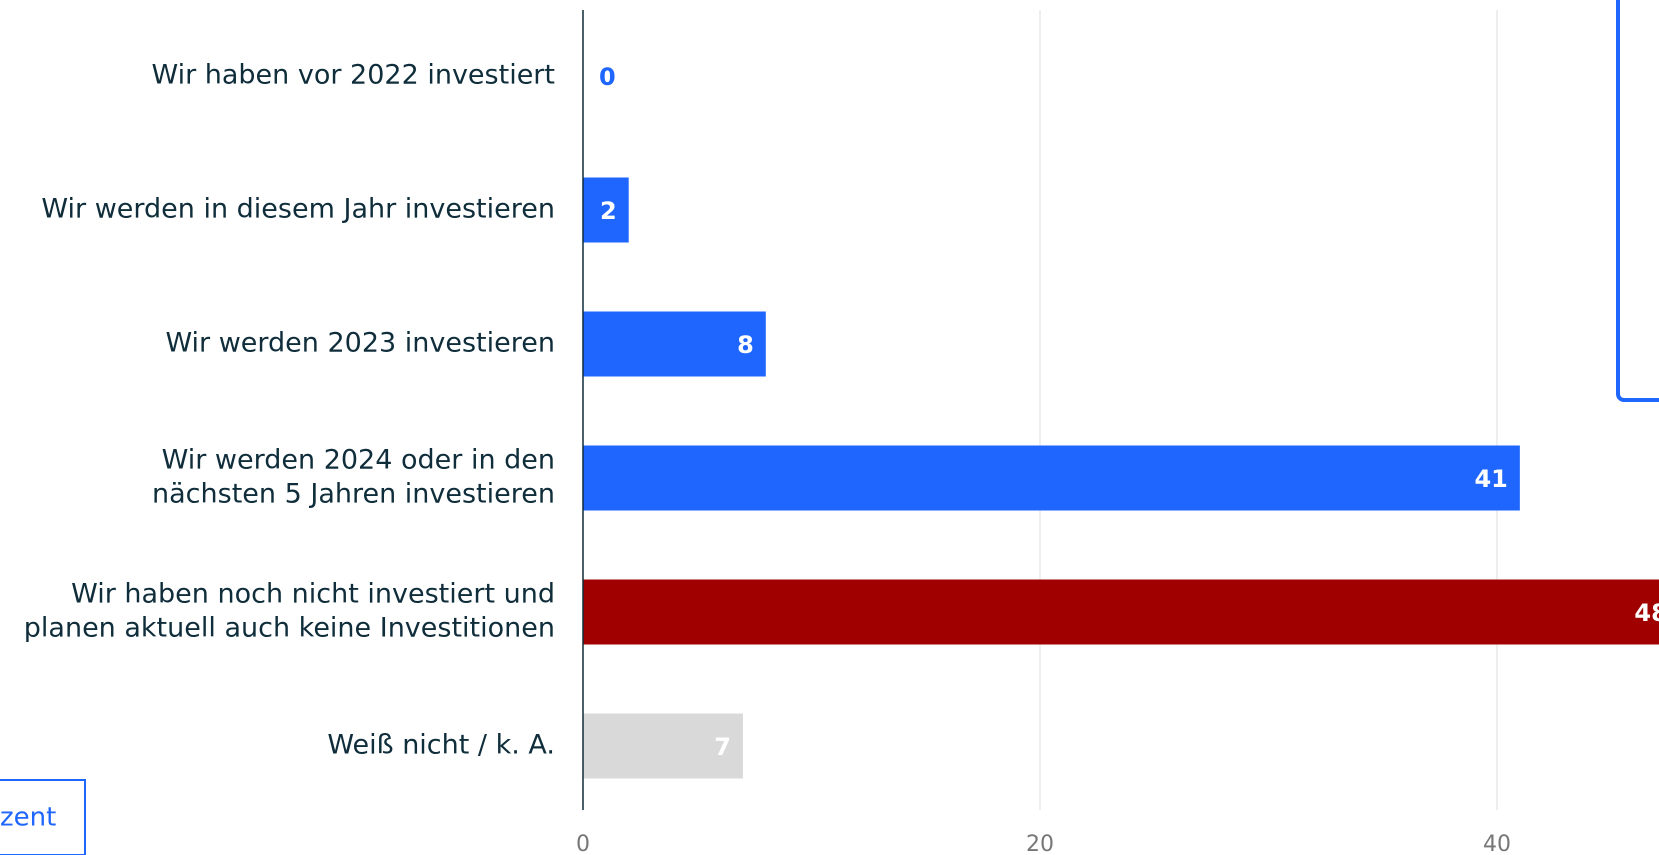 The height and width of the screenshot is (855, 1659). I want to click on x-tick-label: 0, so click(583, 843).